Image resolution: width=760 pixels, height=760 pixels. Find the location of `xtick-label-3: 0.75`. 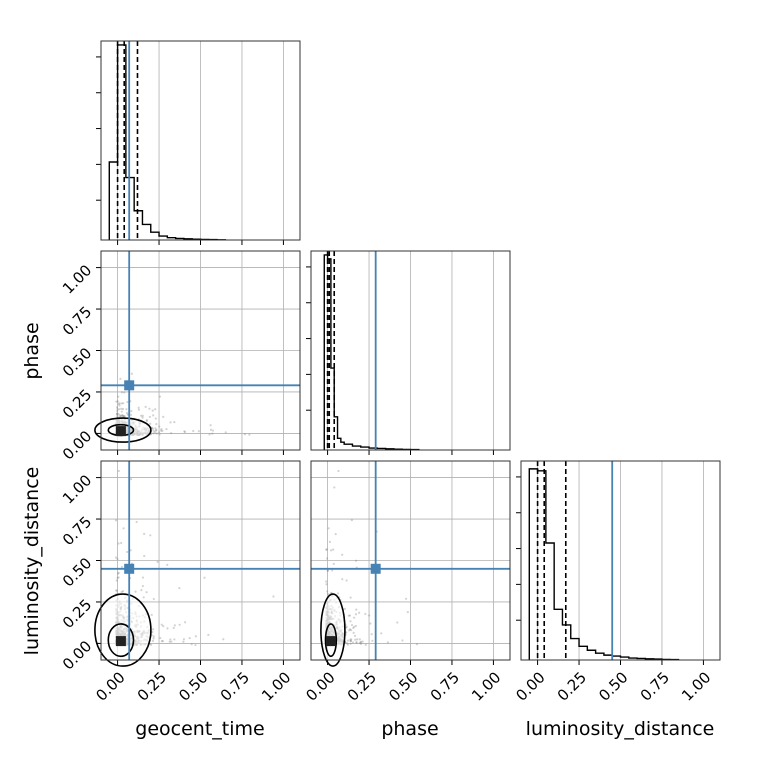

xtick-label-3: 0.75 is located at coordinates (445, 686).